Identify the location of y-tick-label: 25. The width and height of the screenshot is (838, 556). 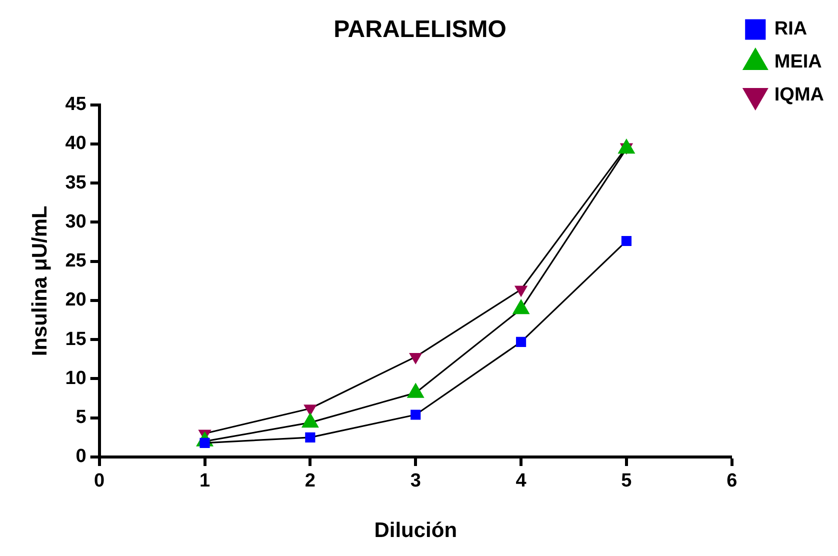
(76, 261).